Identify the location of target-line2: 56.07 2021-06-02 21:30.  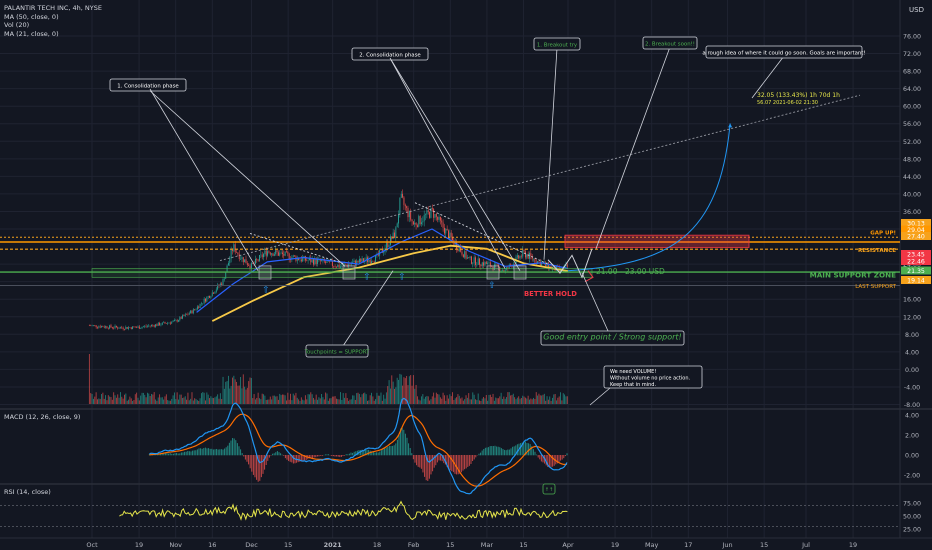
(787, 103).